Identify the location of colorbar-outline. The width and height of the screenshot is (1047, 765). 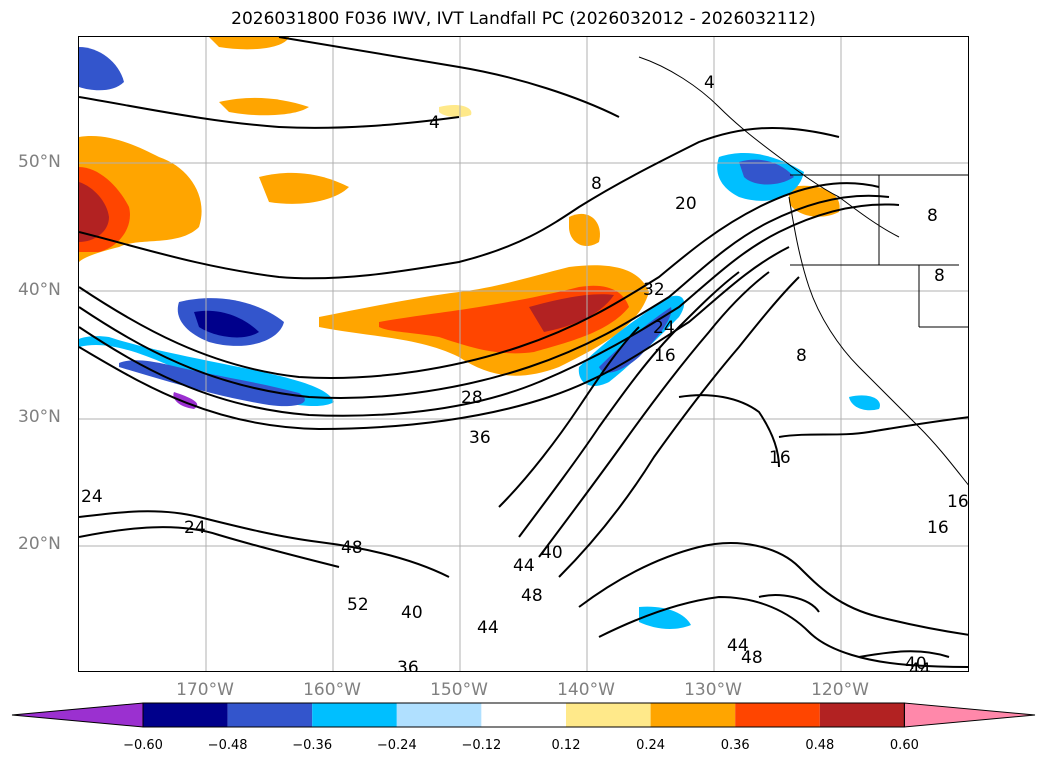
(523, 715).